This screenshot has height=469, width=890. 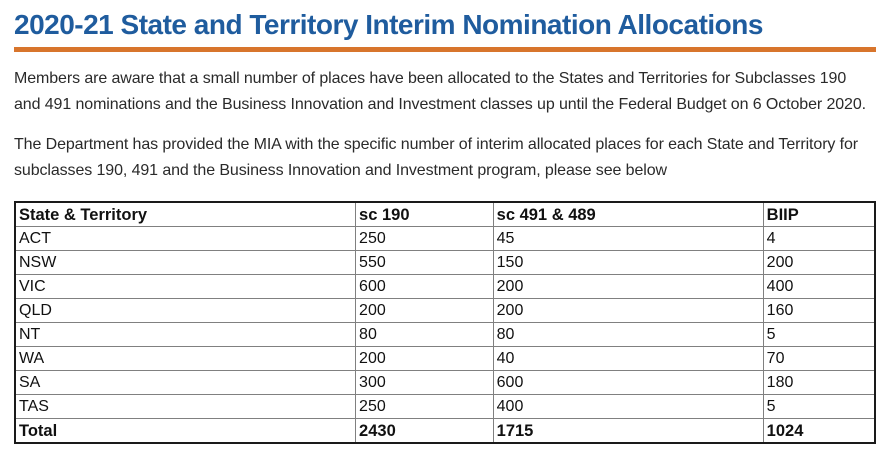 I want to click on col-header-sc190: sc 190, so click(x=424, y=214).